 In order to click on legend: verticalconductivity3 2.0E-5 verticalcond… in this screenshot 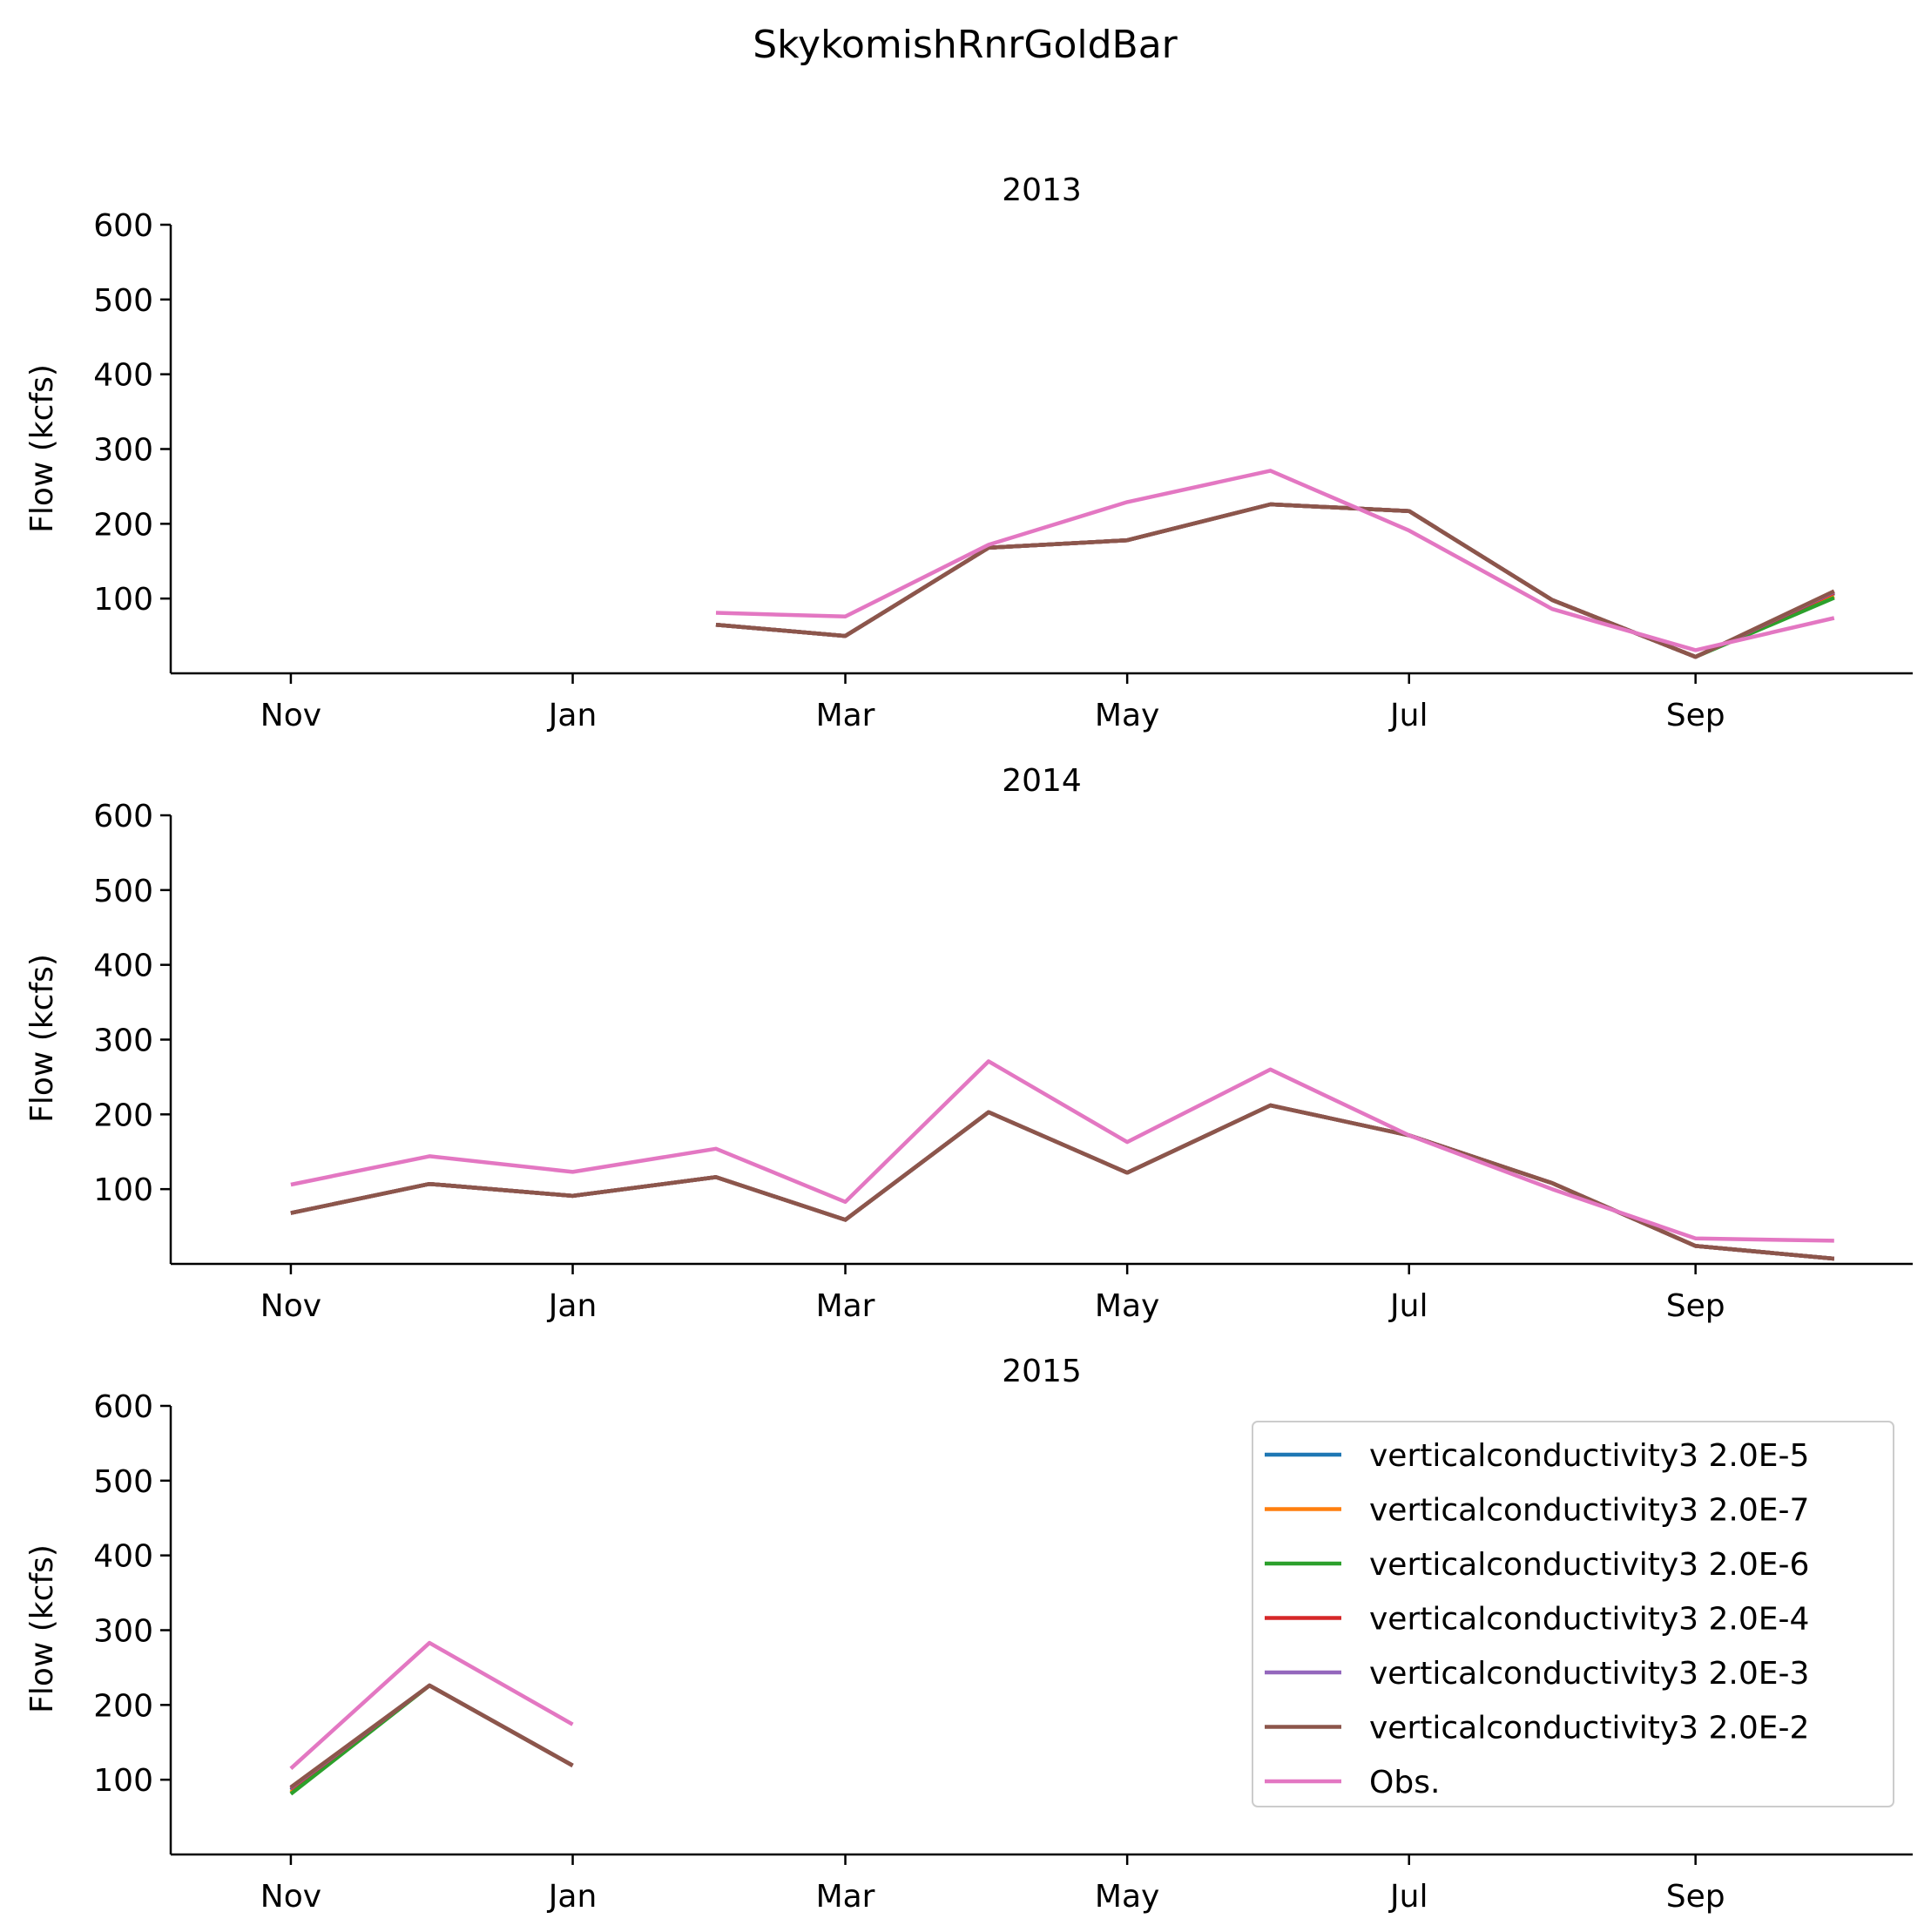, I will do `click(1573, 1614)`.